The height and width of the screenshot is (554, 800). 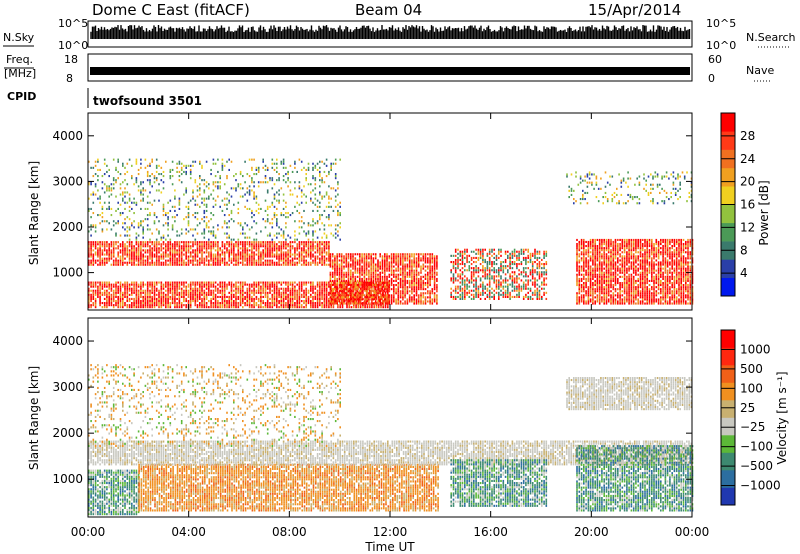 I want to click on nsky-label: N.Sky, so click(x=19, y=37).